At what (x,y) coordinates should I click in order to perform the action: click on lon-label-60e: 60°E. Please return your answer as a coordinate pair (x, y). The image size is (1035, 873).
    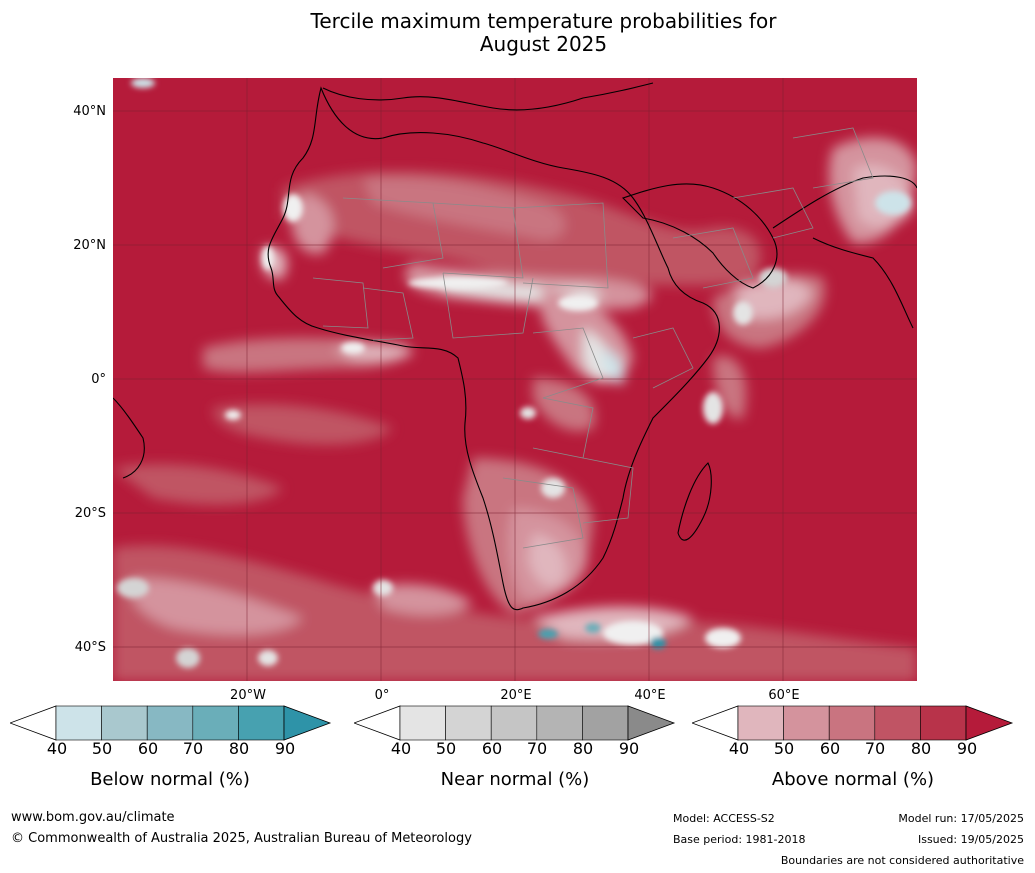
    Looking at the image, I should click on (784, 695).